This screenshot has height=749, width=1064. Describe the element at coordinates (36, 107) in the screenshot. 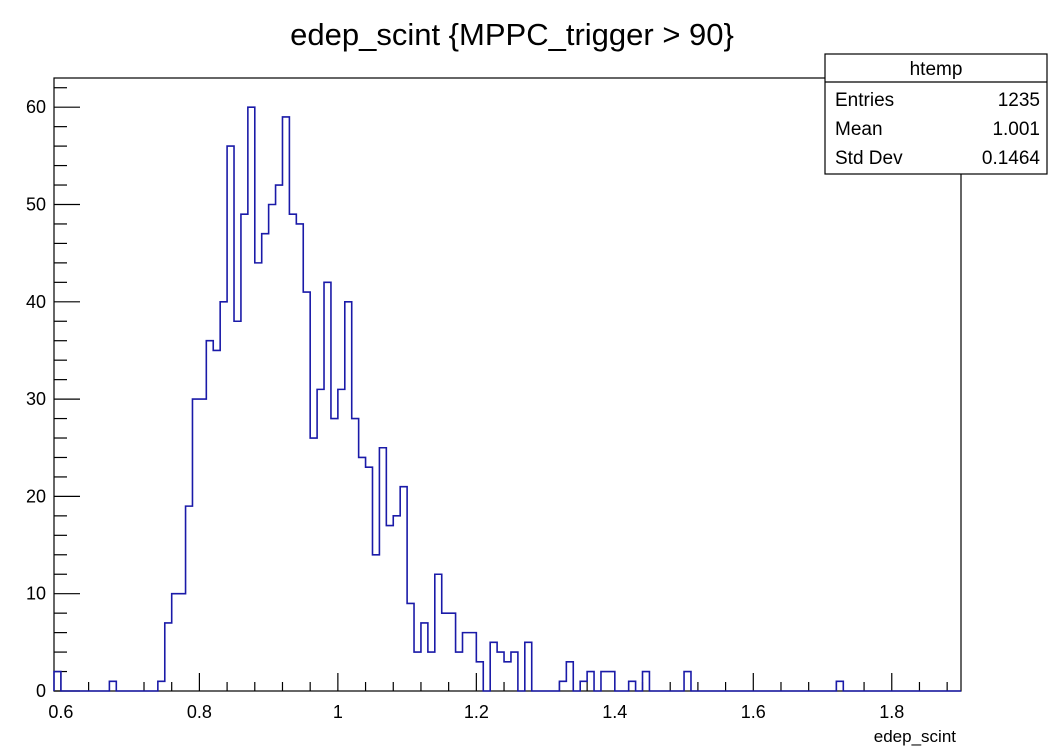

I see `y-tick-label: 60` at that location.